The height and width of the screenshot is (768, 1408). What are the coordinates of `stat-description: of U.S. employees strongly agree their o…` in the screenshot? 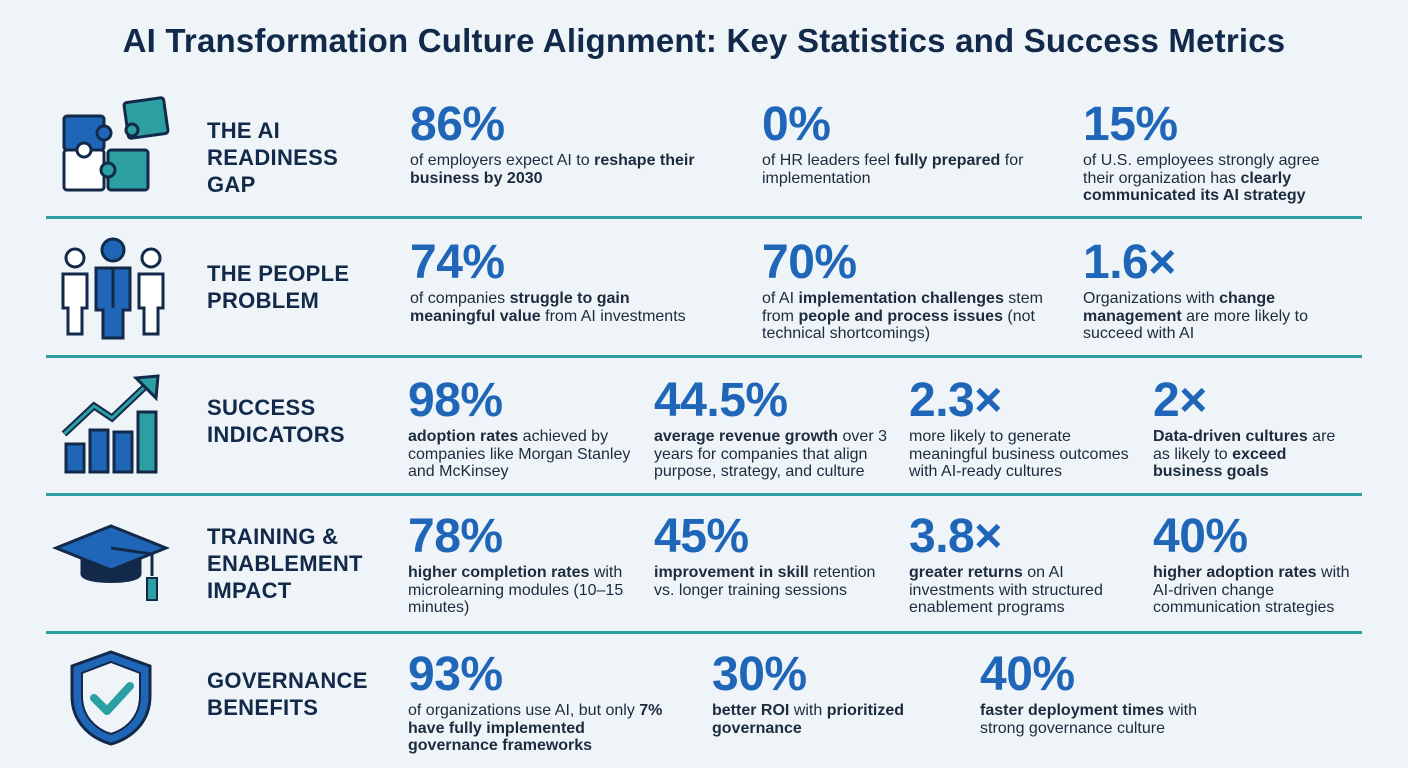 It's located at (1215, 178).